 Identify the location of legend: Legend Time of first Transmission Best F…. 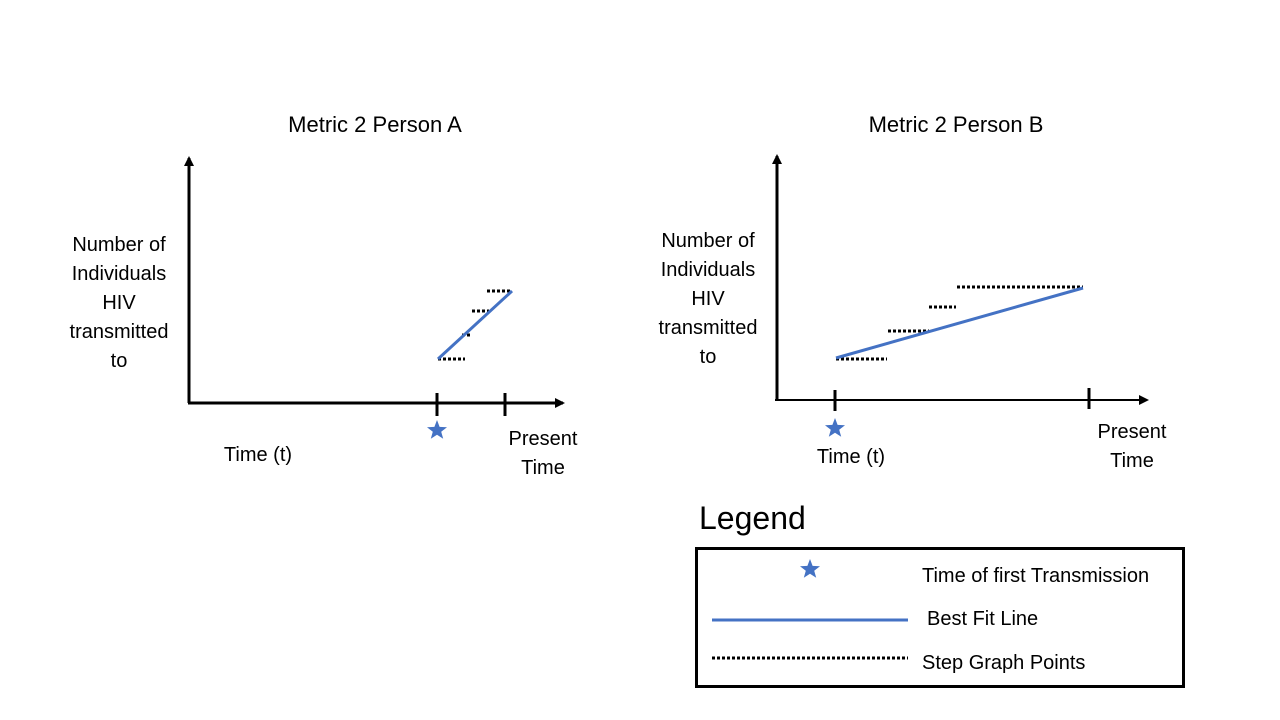
(940, 594).